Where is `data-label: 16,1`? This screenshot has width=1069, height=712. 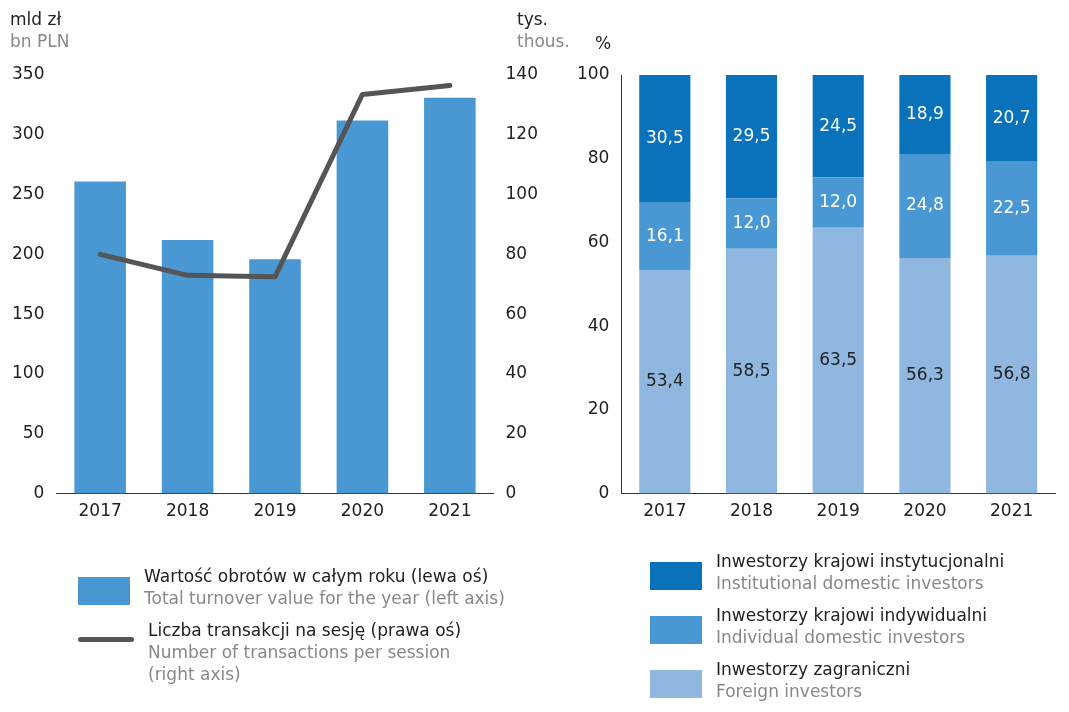
data-label: 16,1 is located at coordinates (664, 234).